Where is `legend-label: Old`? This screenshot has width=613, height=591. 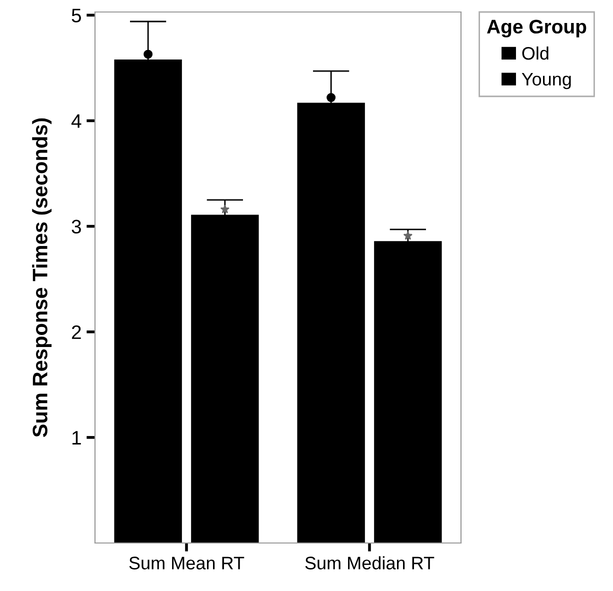
legend-label: Old is located at coordinates (535, 53).